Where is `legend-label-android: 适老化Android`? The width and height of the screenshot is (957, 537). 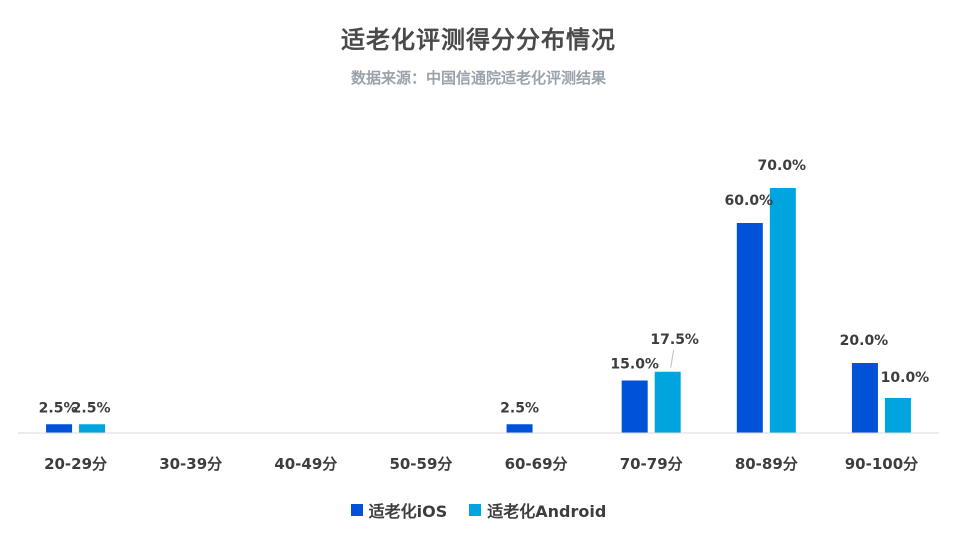 legend-label-android: 适老化Android is located at coordinates (547, 511).